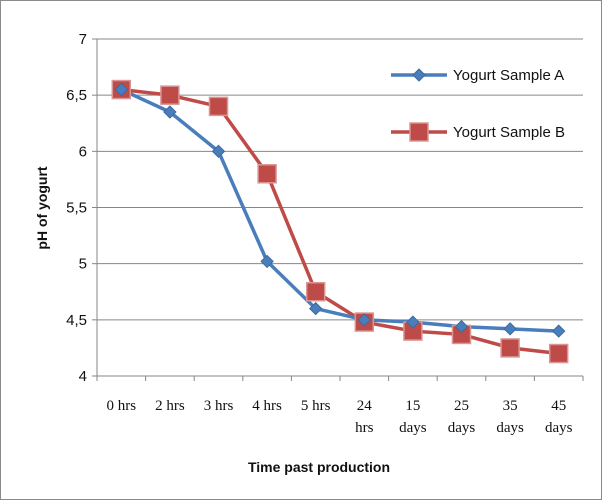  I want to click on x-tick-label: 35 days, so click(510, 417).